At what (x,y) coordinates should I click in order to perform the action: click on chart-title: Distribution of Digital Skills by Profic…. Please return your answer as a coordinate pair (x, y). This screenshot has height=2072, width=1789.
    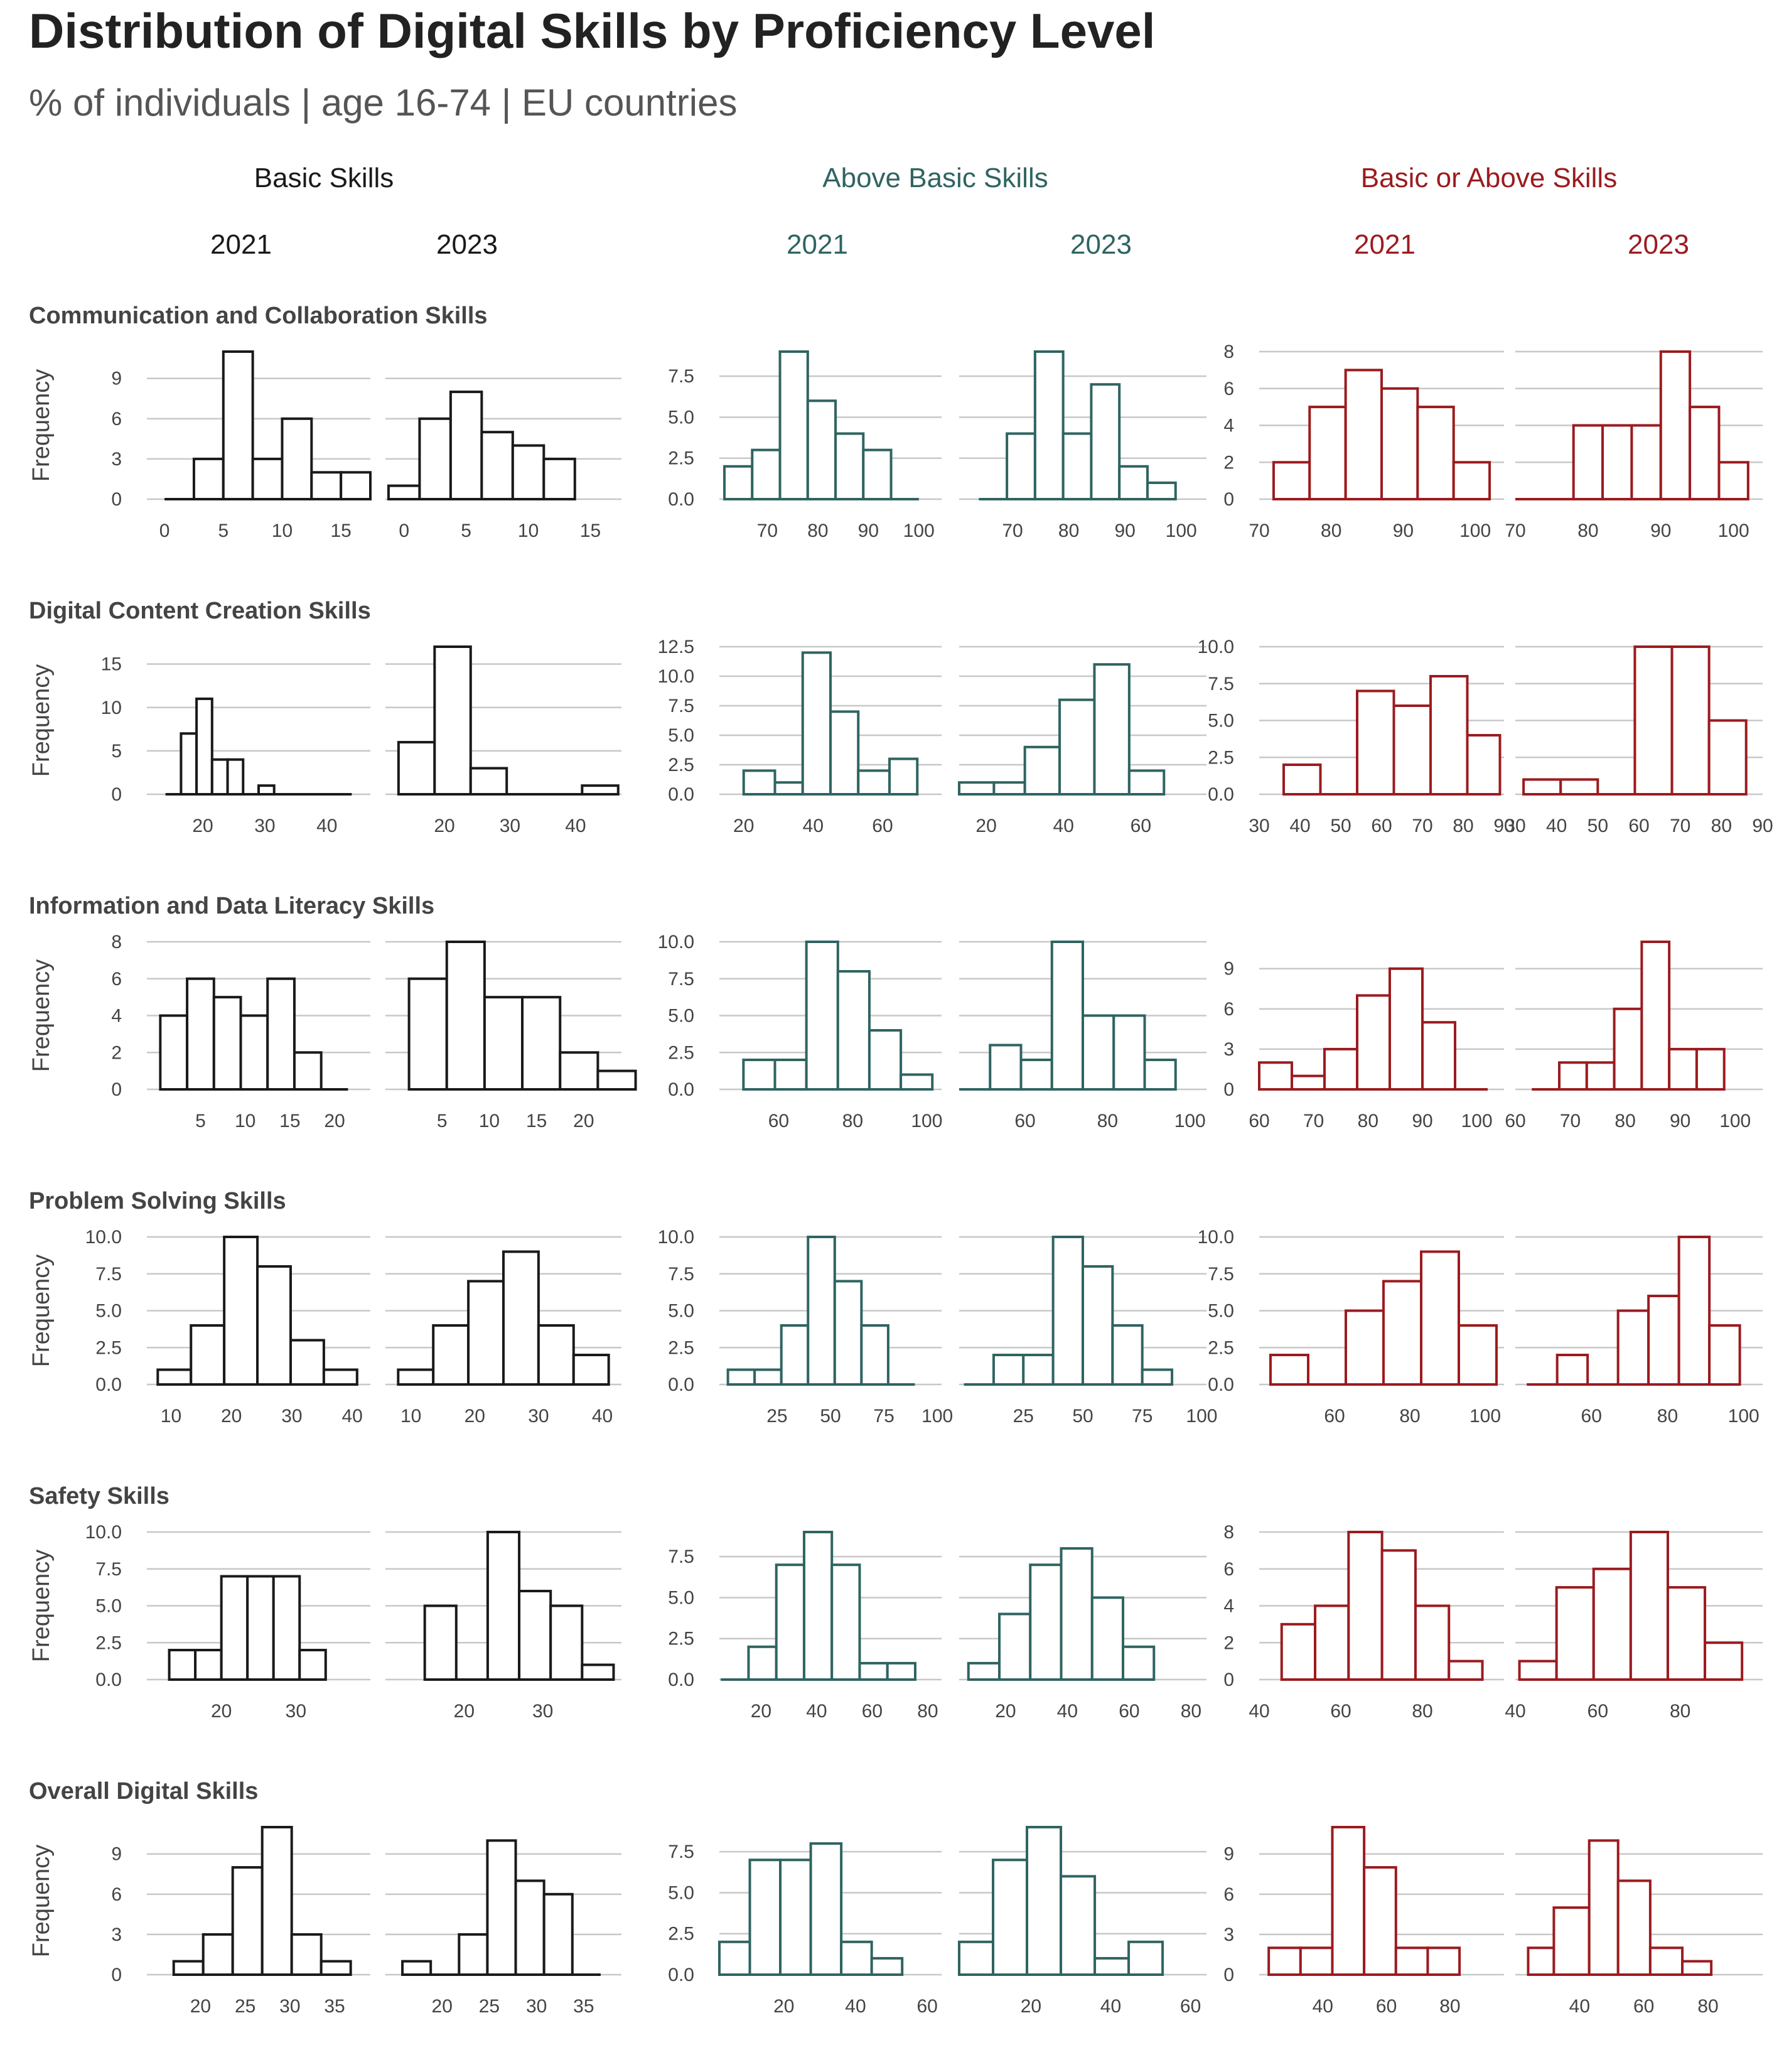
    Looking at the image, I should click on (592, 30).